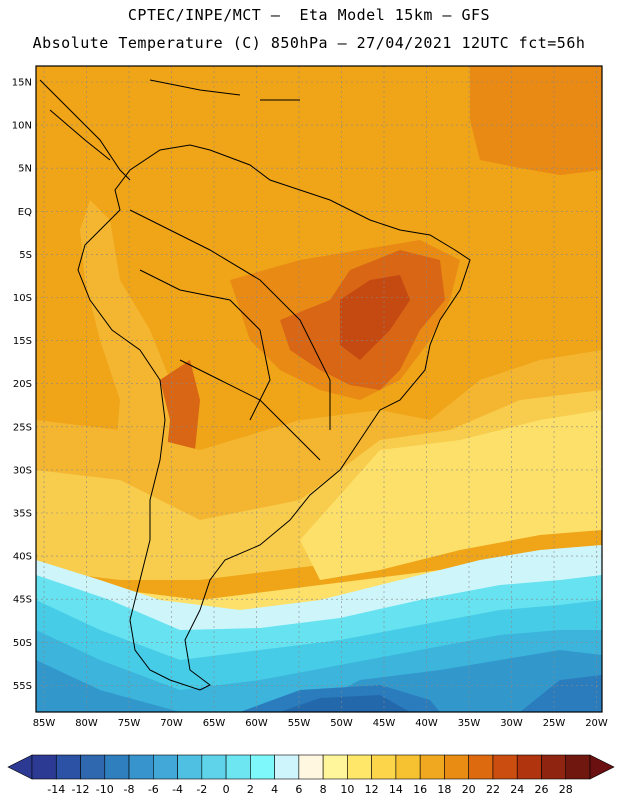 The width and height of the screenshot is (618, 800). Describe the element at coordinates (226, 789) in the screenshot. I see `colorbar-label: 0` at that location.